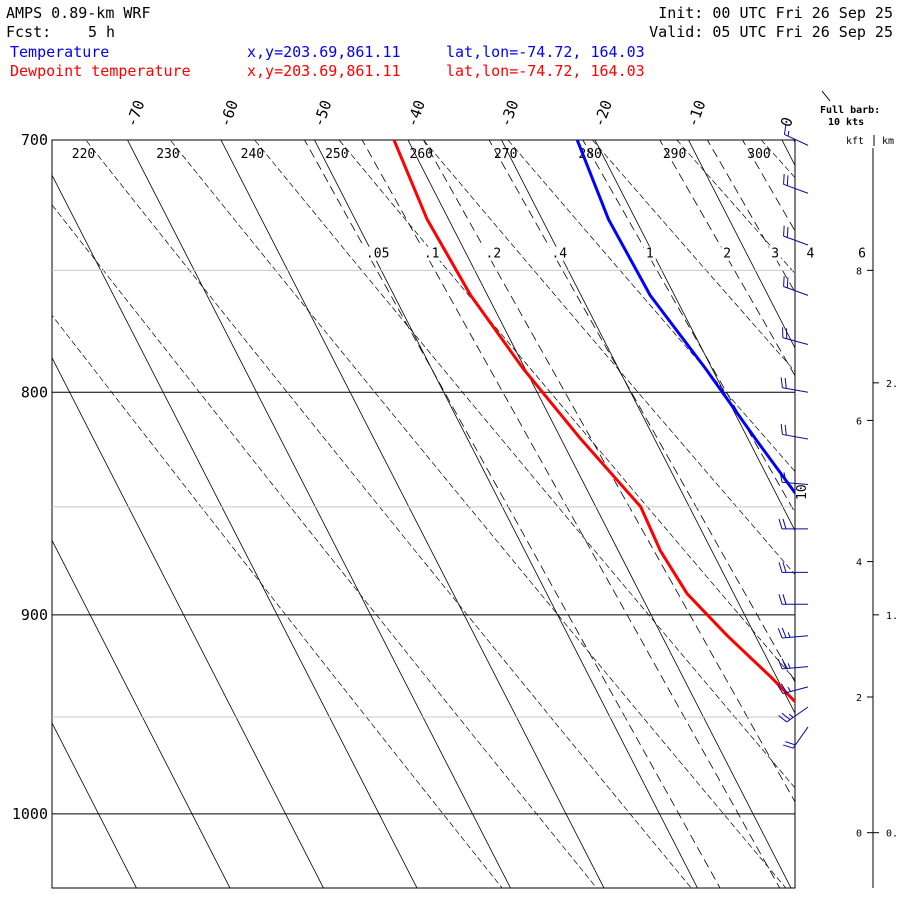 Image resolution: width=900 pixels, height=900 pixels. What do you see at coordinates (100, 71) in the screenshot?
I see `legend-dewpoint: Dewpoint temperature` at bounding box center [100, 71].